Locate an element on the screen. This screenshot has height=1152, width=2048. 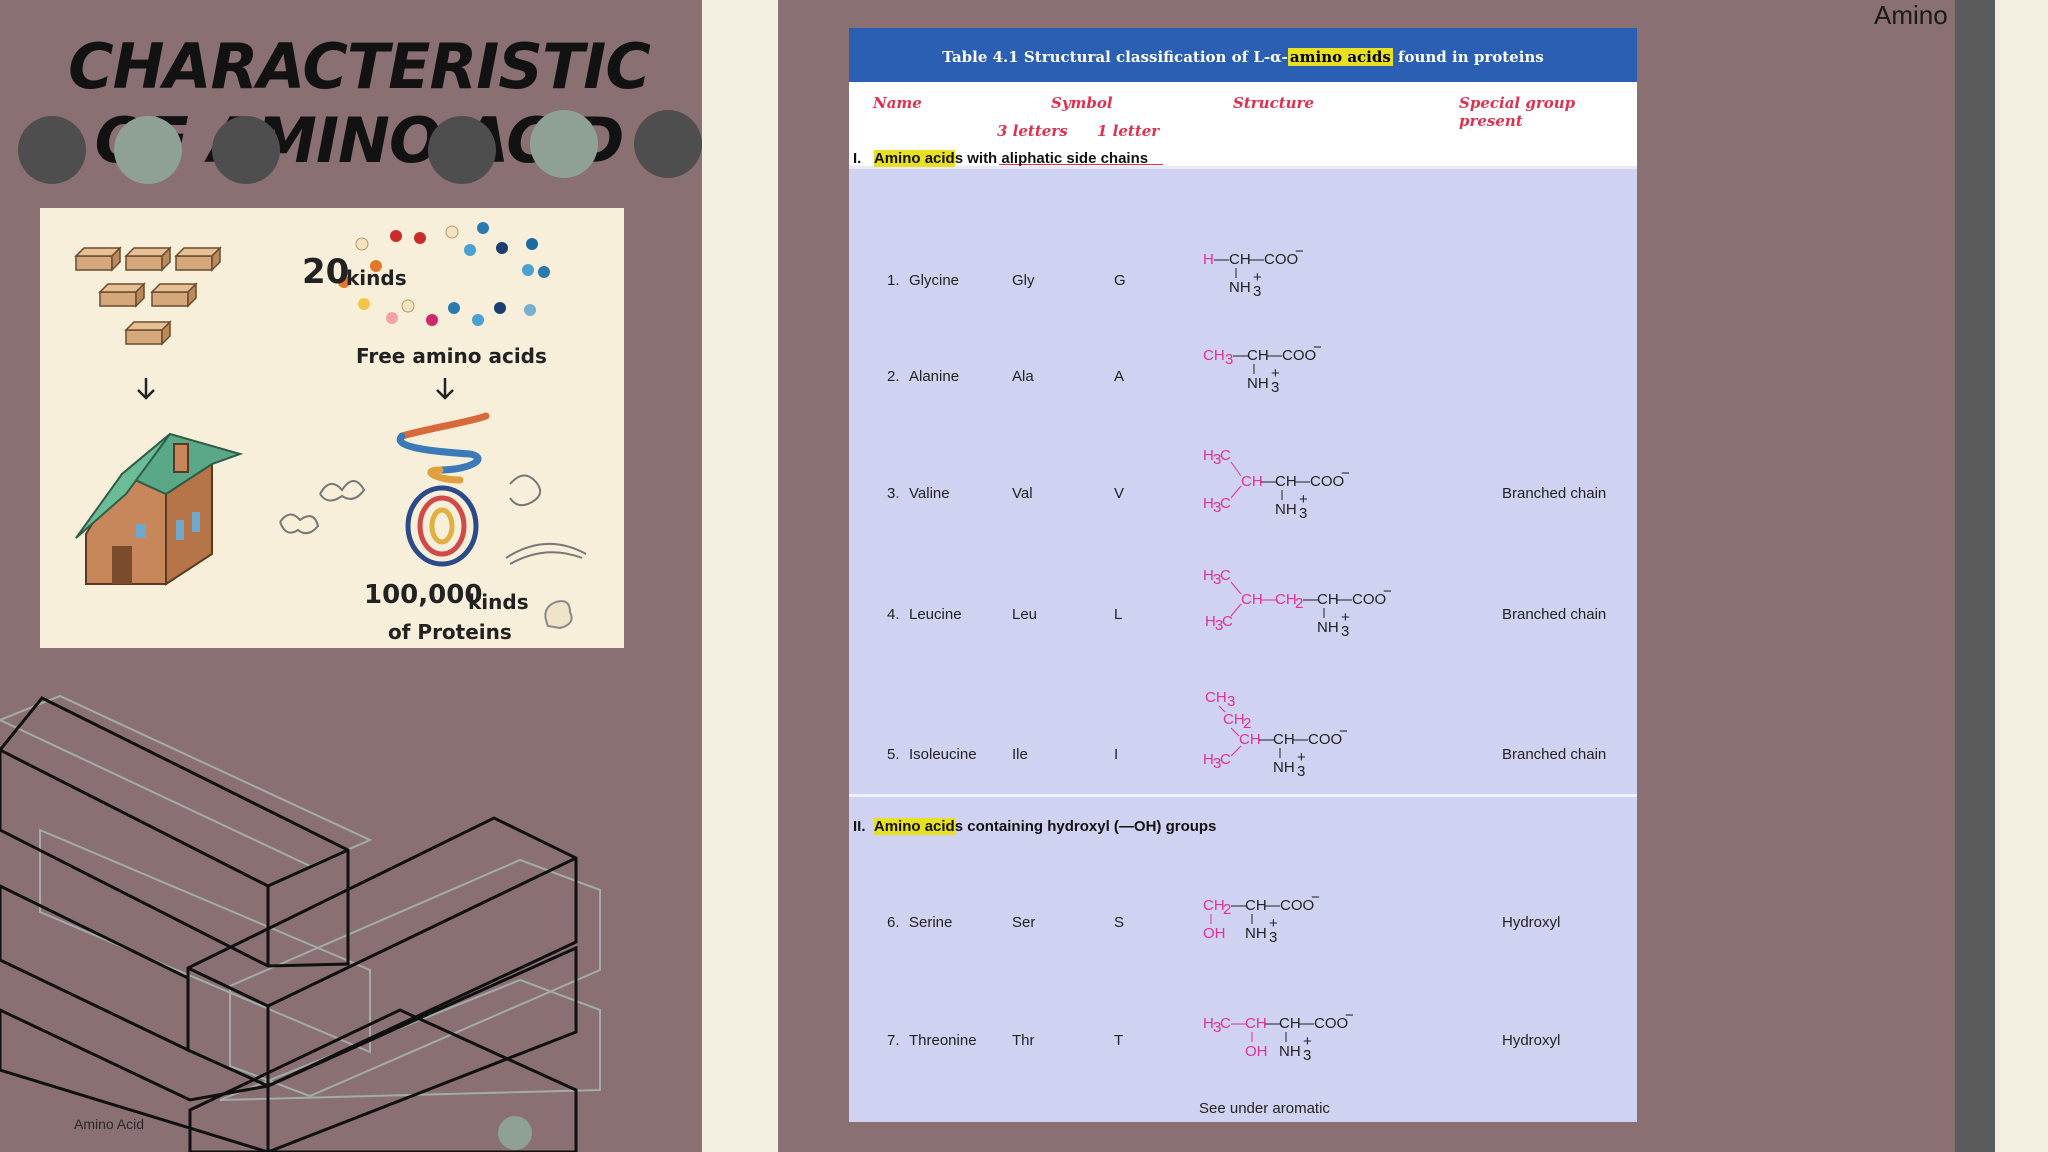
row-one-letter: T is located at coordinates (1119, 1040).